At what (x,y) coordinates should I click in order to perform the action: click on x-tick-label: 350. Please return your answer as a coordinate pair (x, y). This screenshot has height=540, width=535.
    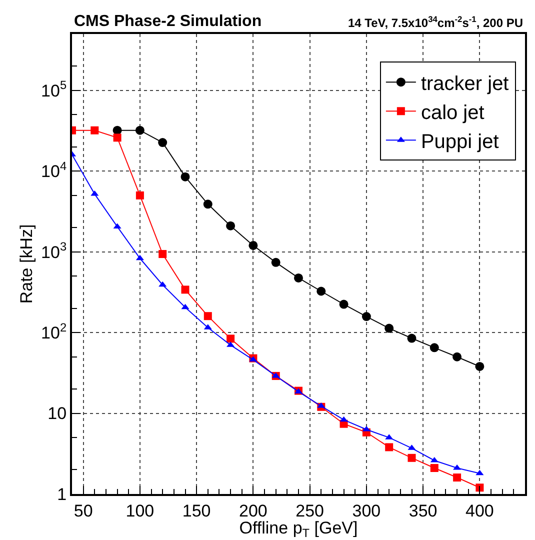
    Looking at the image, I should click on (423, 510).